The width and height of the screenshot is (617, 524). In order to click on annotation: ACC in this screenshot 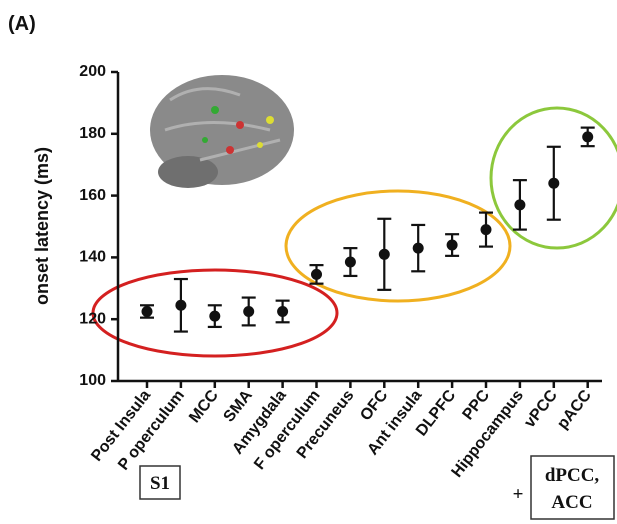, I will do `click(571, 502)`.